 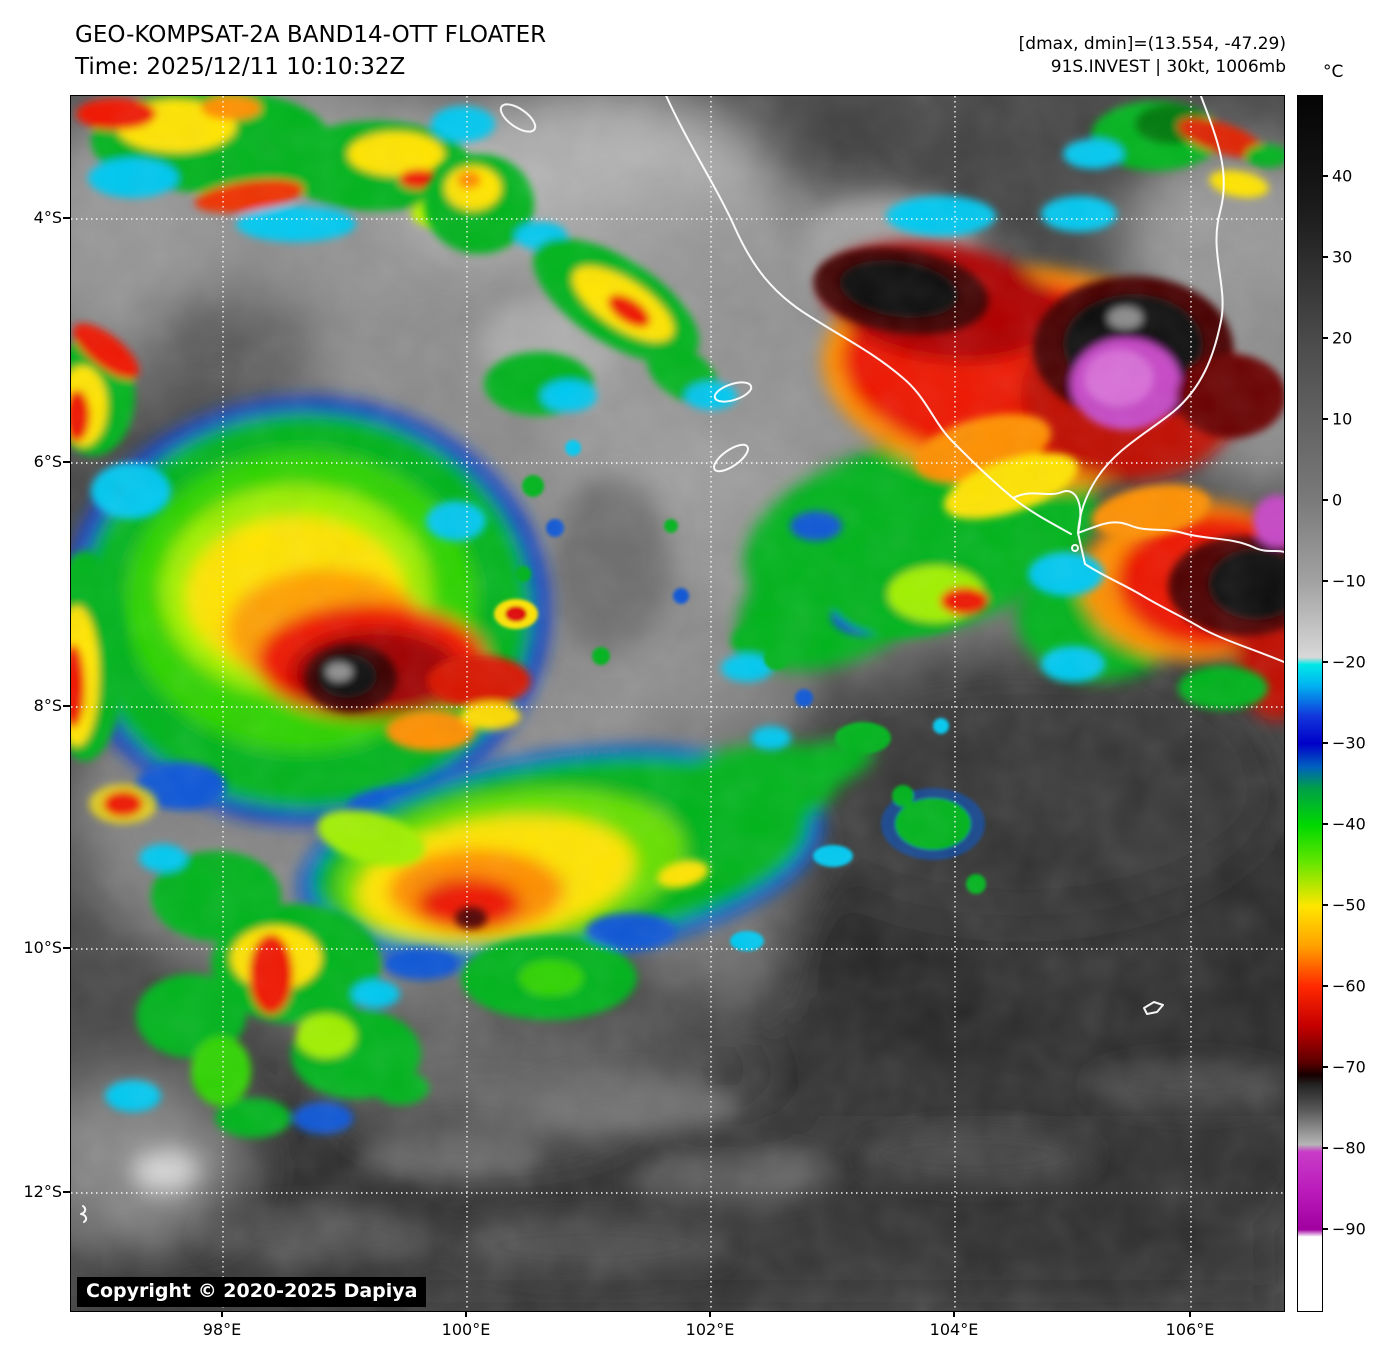 I want to click on copyright-badge: Copyright © 2020-2025 Dapiya, so click(x=252, y=1292).